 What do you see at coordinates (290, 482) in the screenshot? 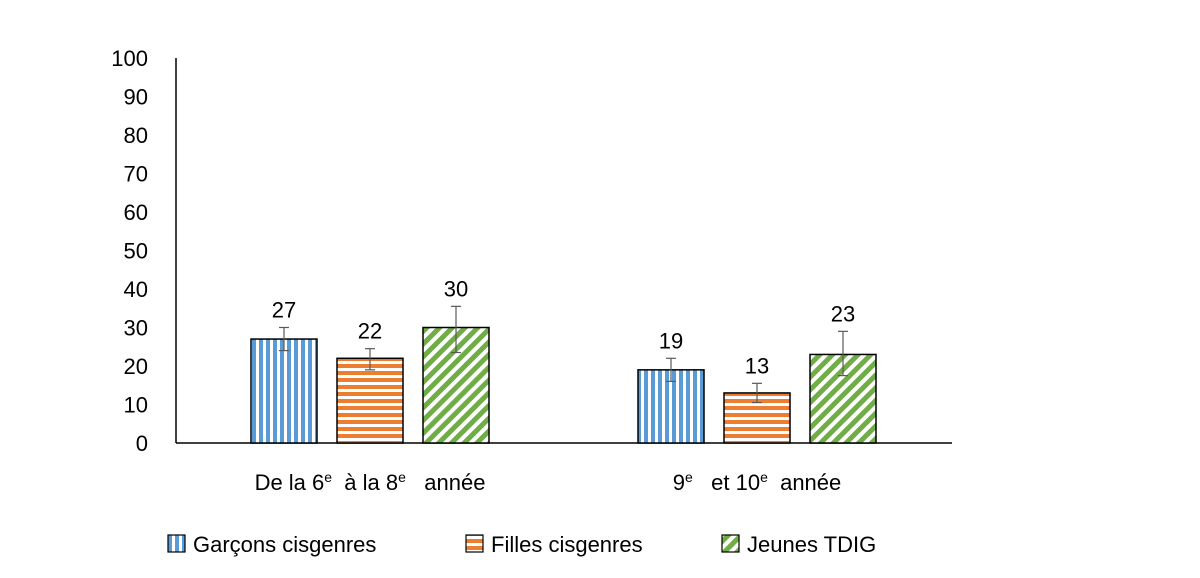
I see `category-label-text: De la 6` at bounding box center [290, 482].